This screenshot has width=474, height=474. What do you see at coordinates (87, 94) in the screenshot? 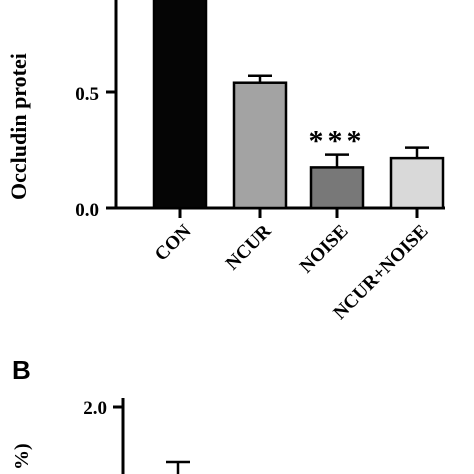
I see `y-tick-label-0-5: 0.5` at bounding box center [87, 94].